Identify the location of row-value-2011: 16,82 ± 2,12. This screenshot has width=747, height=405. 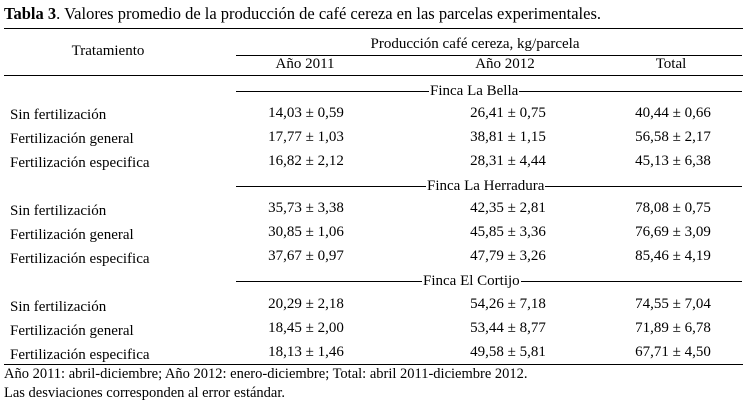
(306, 161).